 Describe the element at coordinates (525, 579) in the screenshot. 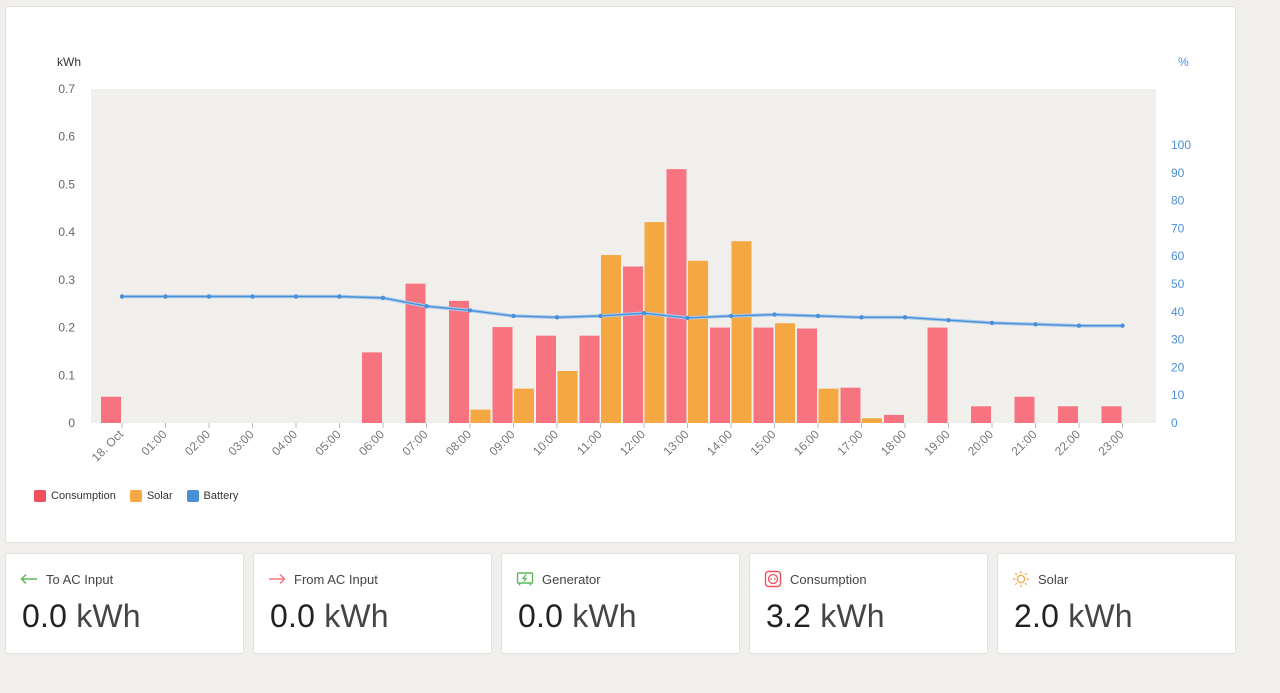

I see `generator-icon` at that location.